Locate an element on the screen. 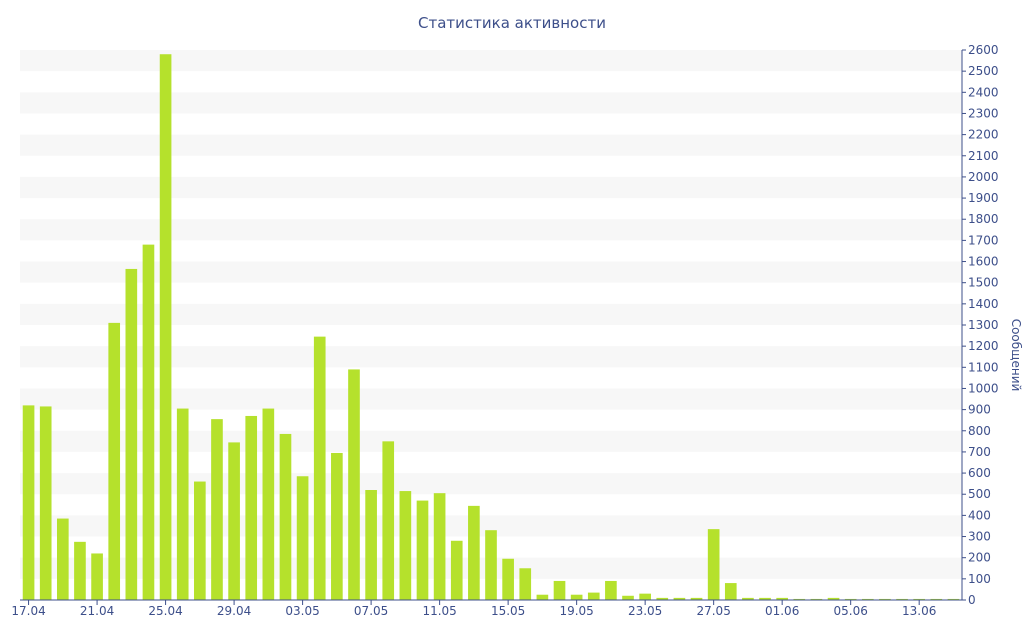  x-tick-label: 25.04 is located at coordinates (165, 611).